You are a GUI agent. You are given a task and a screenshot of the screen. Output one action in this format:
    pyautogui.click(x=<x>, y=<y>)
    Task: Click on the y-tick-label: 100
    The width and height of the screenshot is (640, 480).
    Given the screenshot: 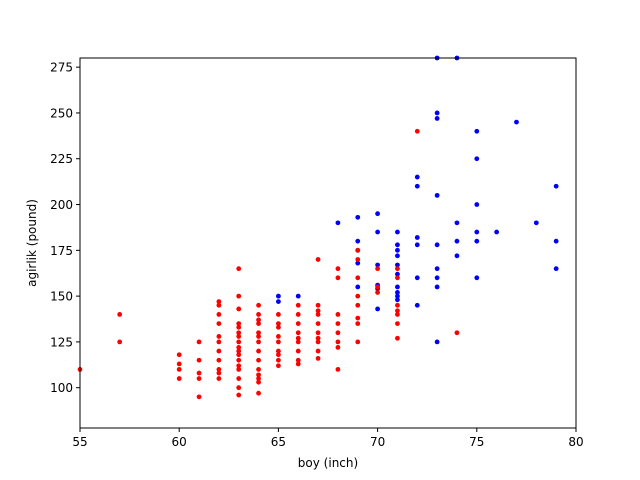 What is the action you would take?
    pyautogui.click(x=61, y=388)
    